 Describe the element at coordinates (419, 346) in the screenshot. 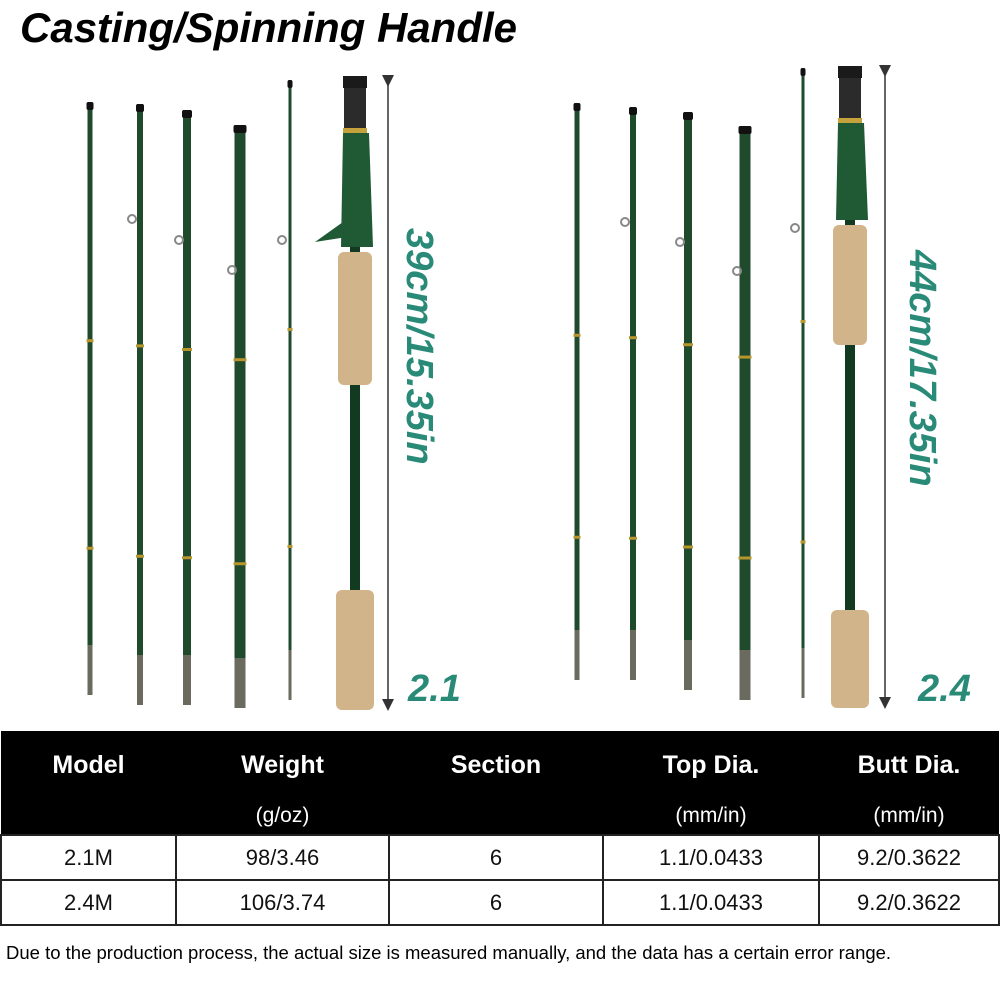

I see `left-length-label: 39cm/15.35in` at that location.